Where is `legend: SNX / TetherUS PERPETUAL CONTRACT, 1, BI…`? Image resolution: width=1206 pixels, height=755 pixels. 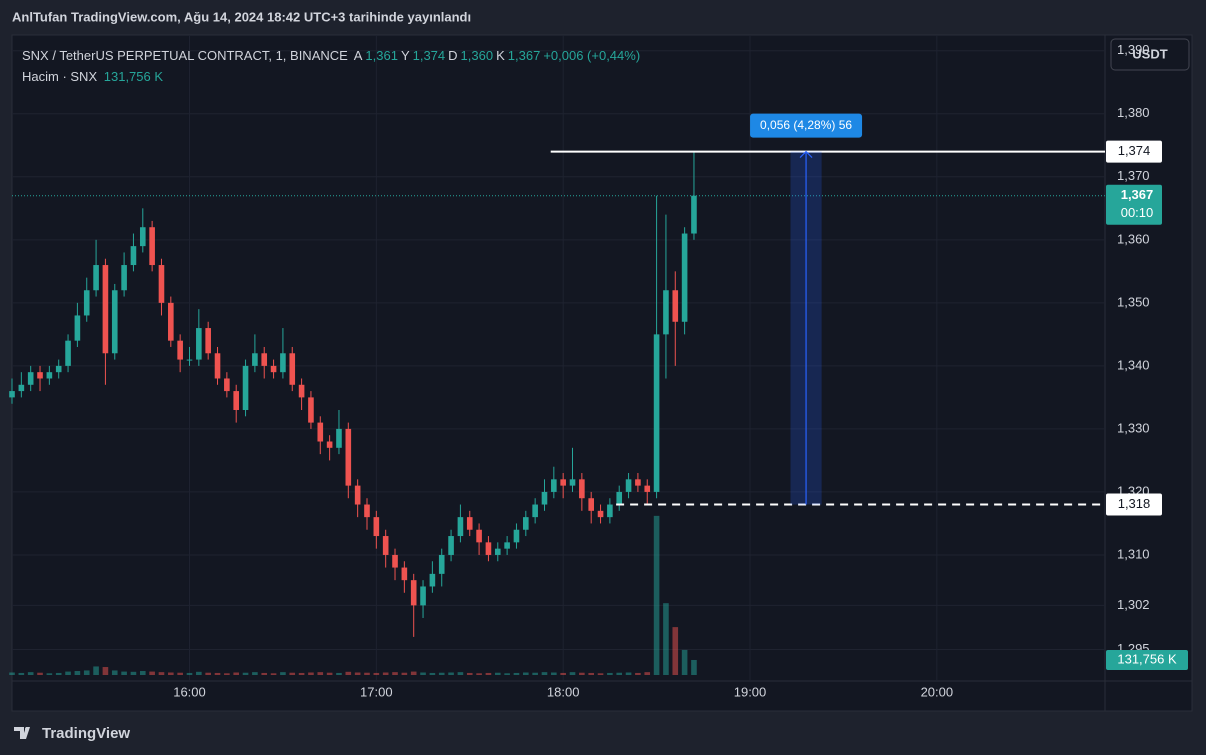
legend: SNX / TetherUS PERPETUAL CONTRACT, 1, BI… is located at coordinates (332, 66).